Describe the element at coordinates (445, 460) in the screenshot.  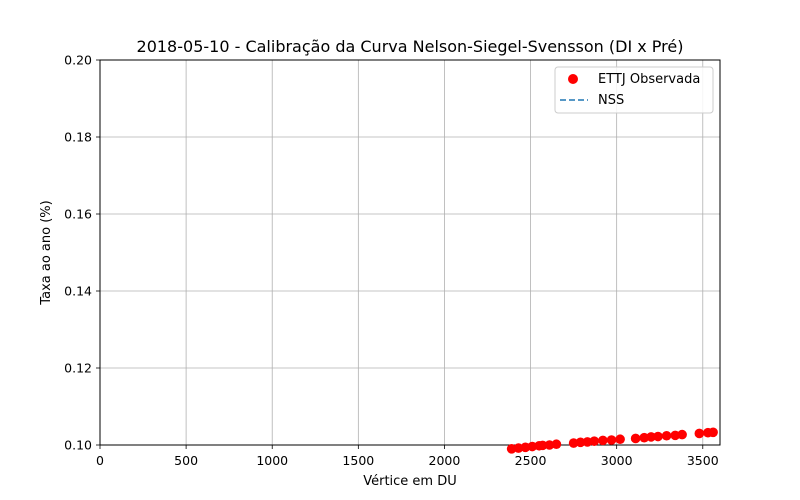
I see `x-tick-label: 2000` at that location.